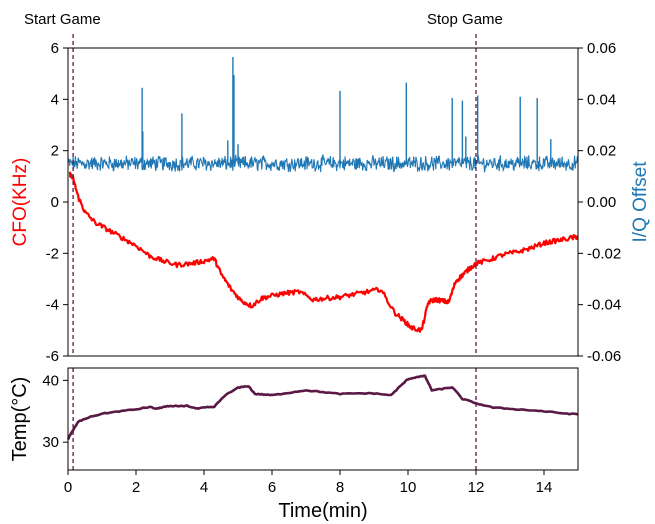  I want to click on iq-tick-label: -0.04, so click(604, 305).